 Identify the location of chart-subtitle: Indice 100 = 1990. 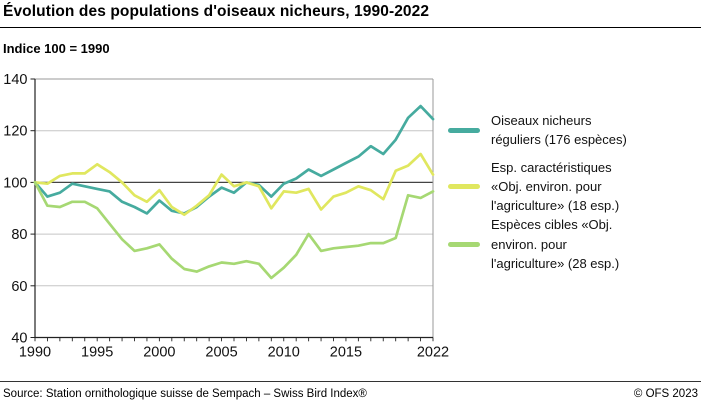
(56, 48).